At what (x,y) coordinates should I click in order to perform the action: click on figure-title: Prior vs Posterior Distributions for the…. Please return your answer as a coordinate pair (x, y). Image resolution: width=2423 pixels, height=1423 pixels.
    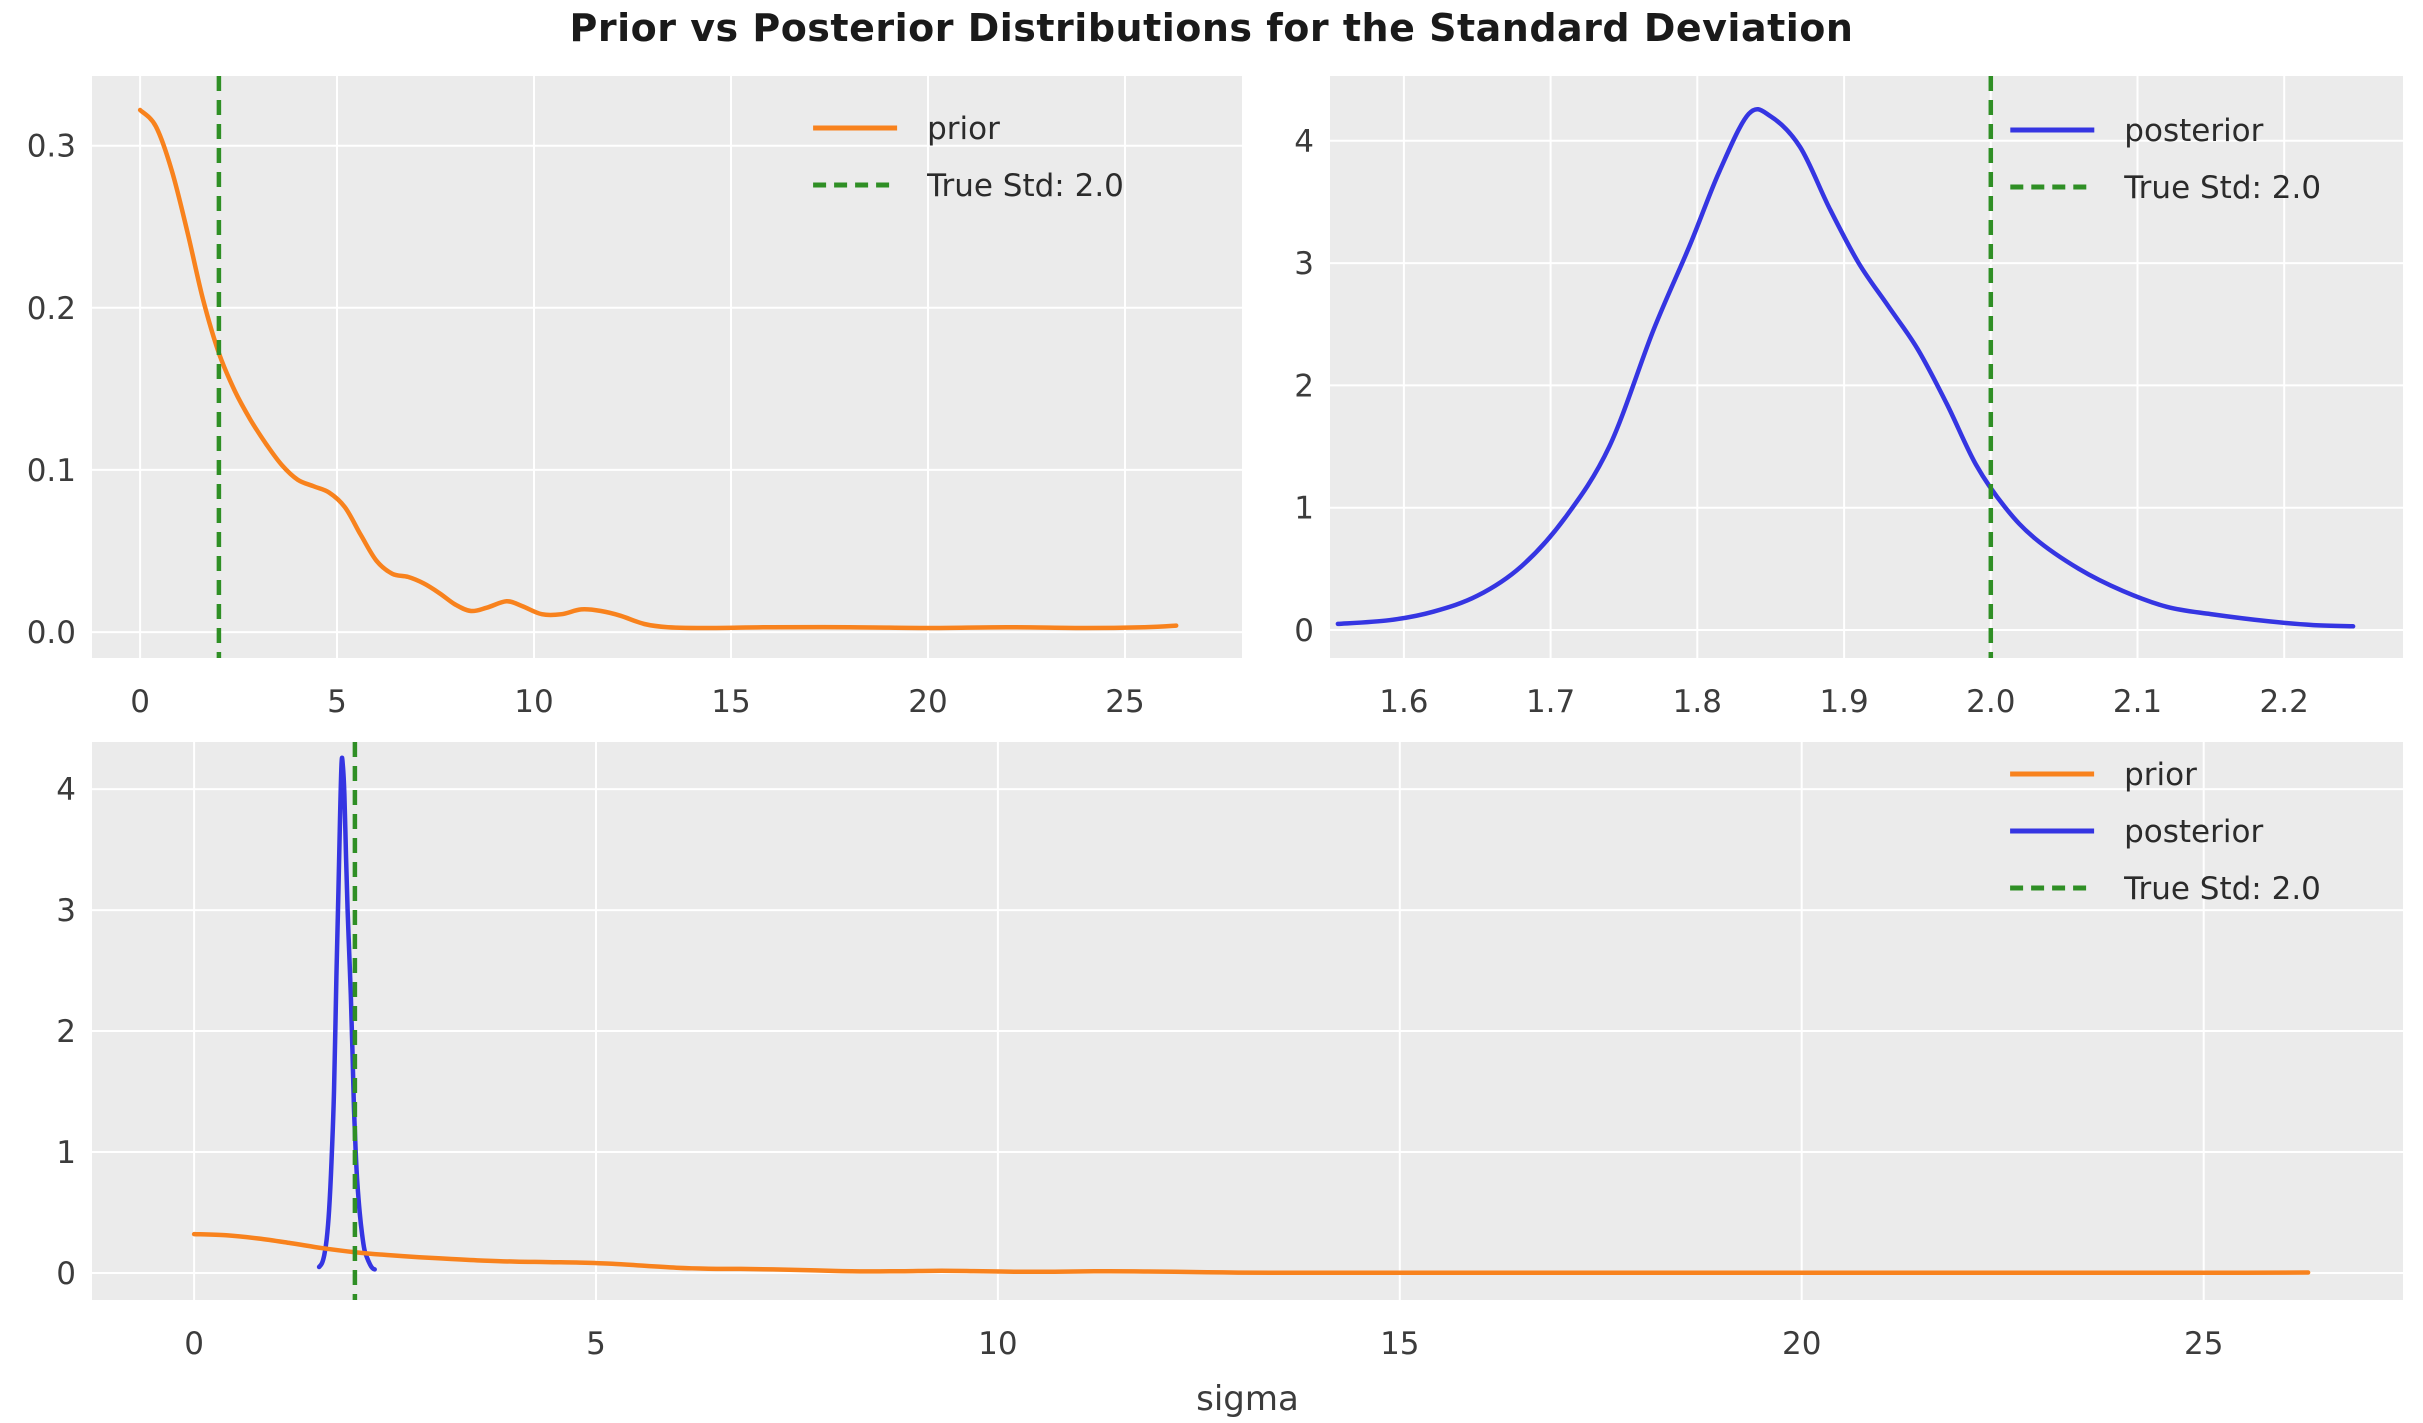
    Looking at the image, I should click on (1211, 28).